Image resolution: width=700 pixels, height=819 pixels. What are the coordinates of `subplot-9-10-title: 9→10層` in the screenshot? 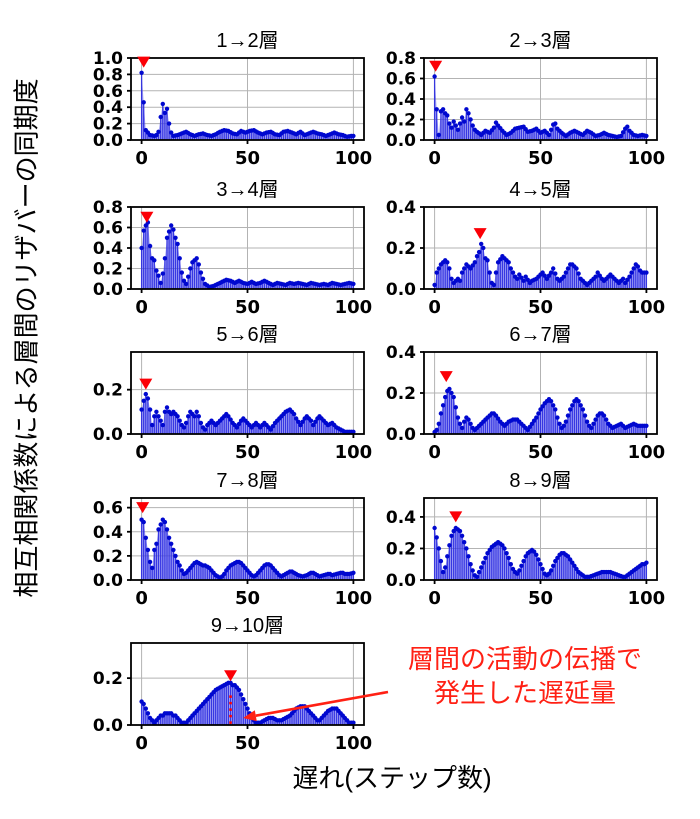 It's located at (247, 626).